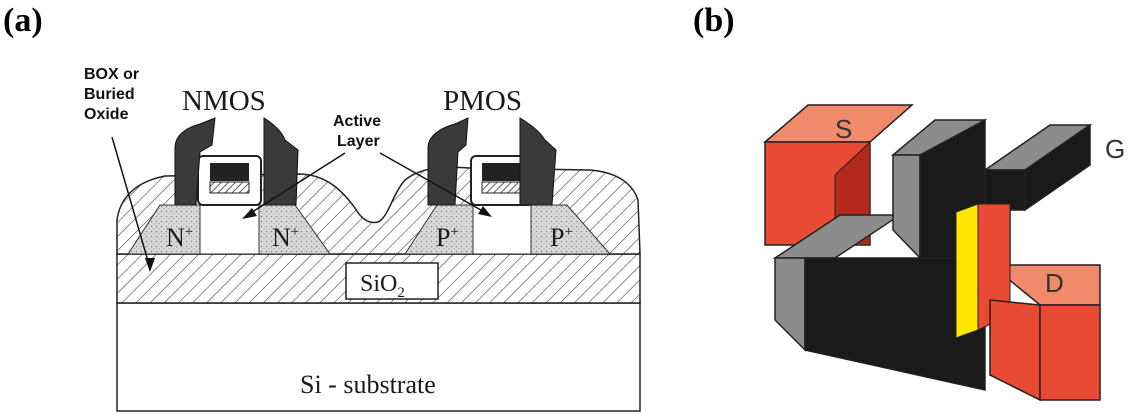 The width and height of the screenshot is (1130, 414). What do you see at coordinates (1115, 149) in the screenshot?
I see `gate-label: G` at bounding box center [1115, 149].